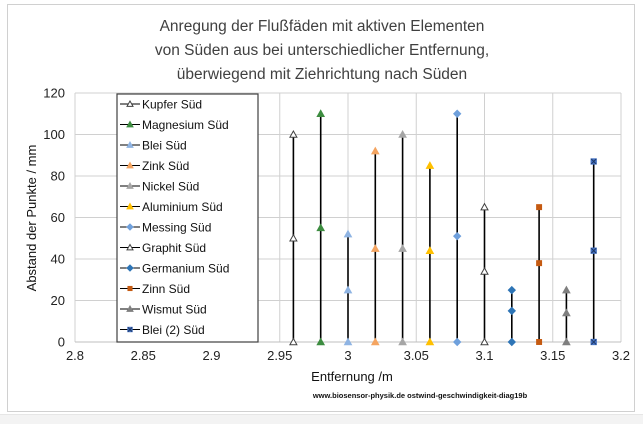  Describe the element at coordinates (321, 419) in the screenshot. I see `page-bottom-strip` at that location.